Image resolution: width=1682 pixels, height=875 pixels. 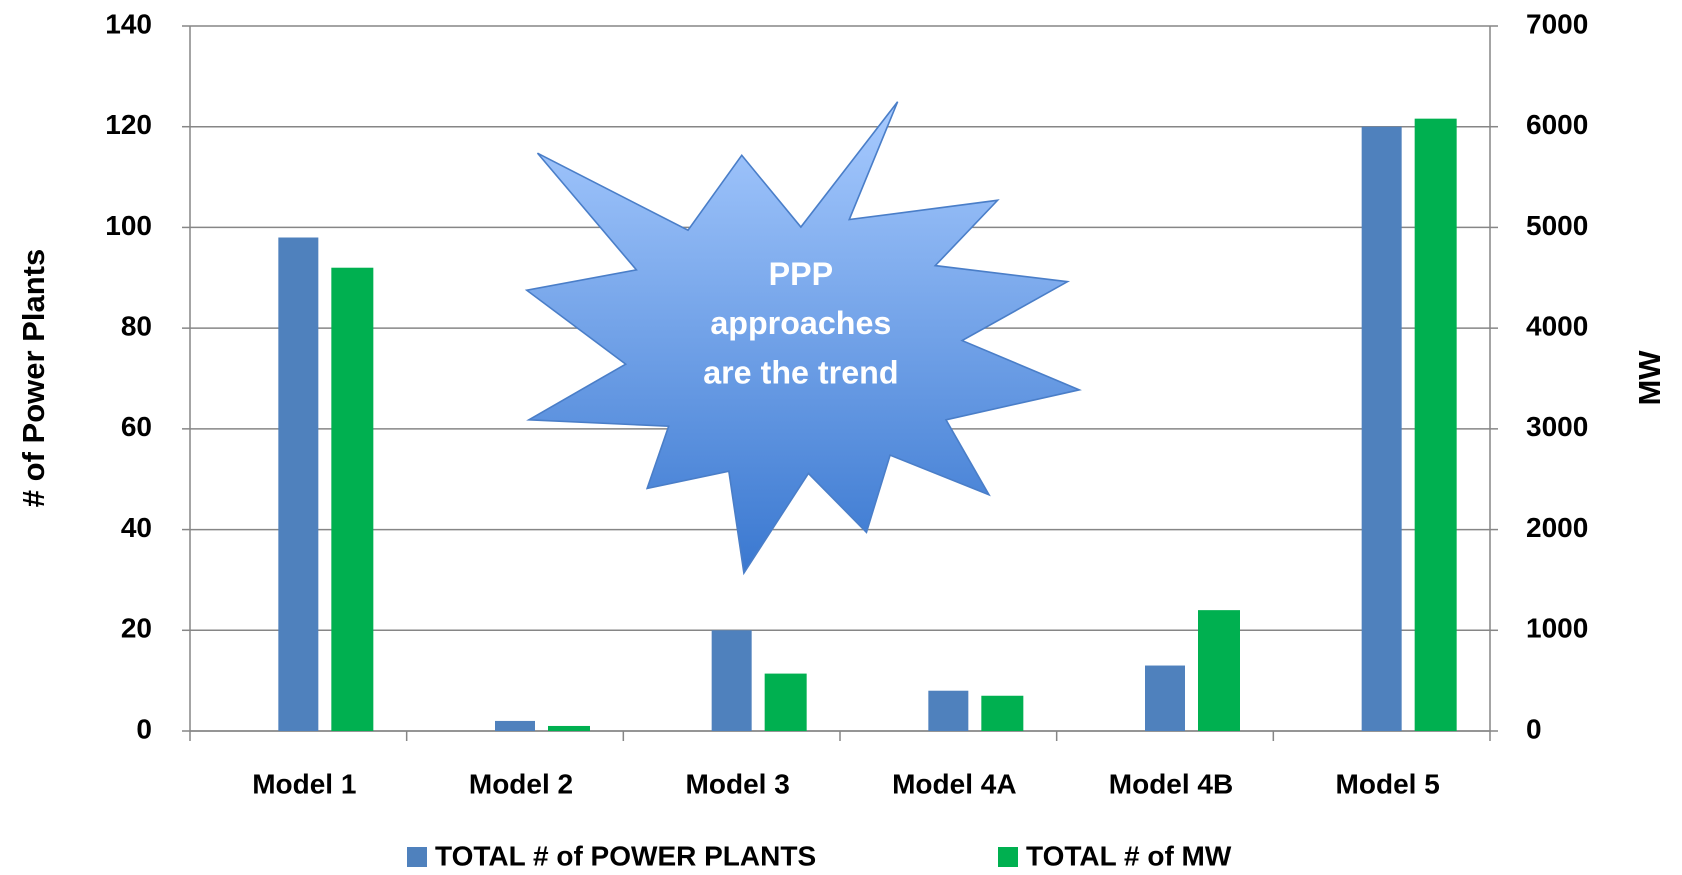 What do you see at coordinates (625, 855) in the screenshot?
I see `legend-label: TOTAL # of POWER PLANTS` at bounding box center [625, 855].